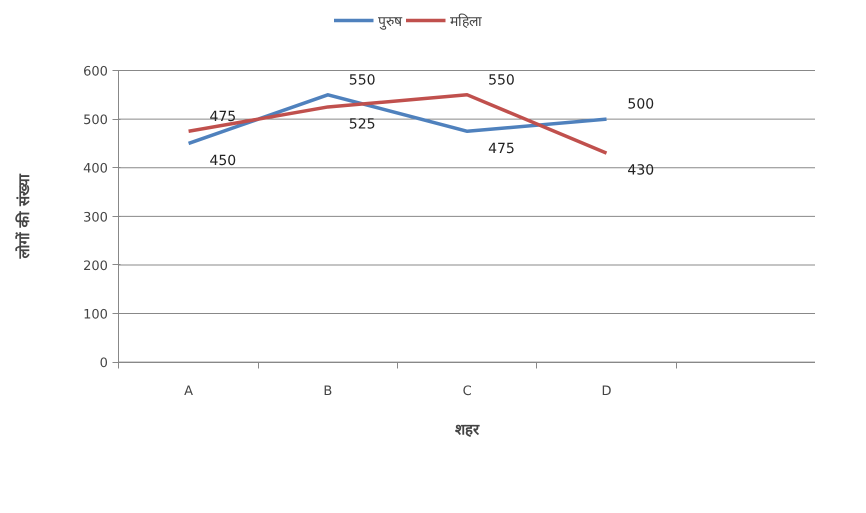 This screenshot has height=513, width=866. Describe the element at coordinates (607, 392) in the screenshot. I see `x-tick-label: D` at that location.